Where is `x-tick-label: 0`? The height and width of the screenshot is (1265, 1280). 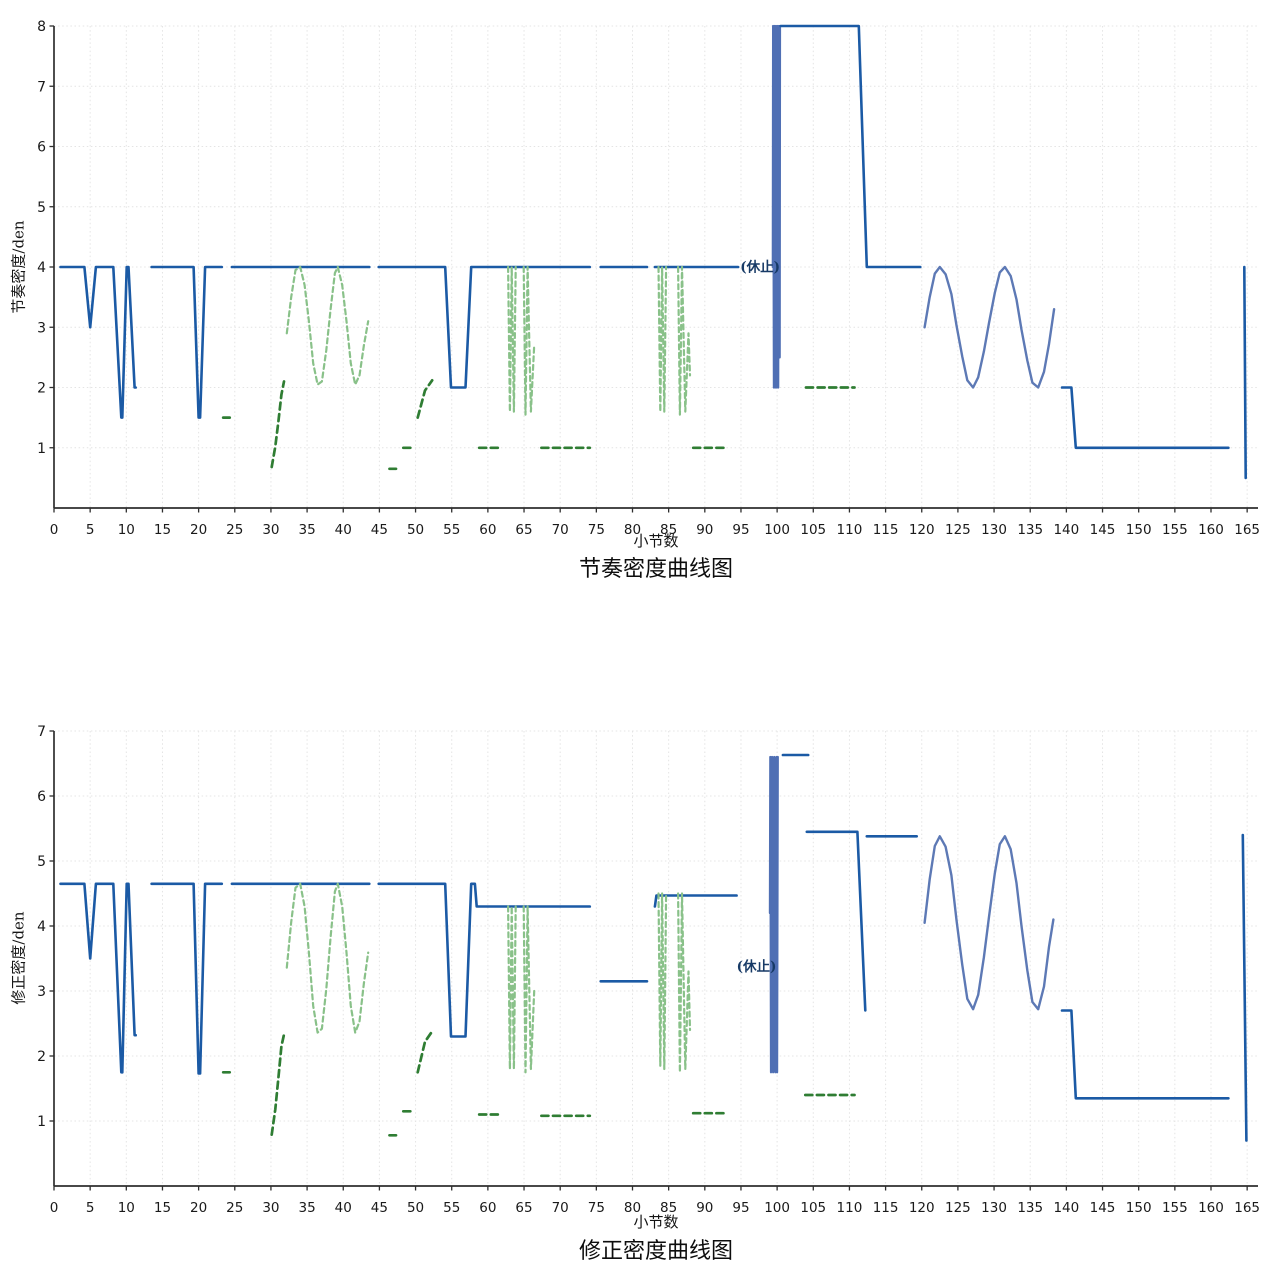
x-tick-label: 0 is located at coordinates (54, 530).